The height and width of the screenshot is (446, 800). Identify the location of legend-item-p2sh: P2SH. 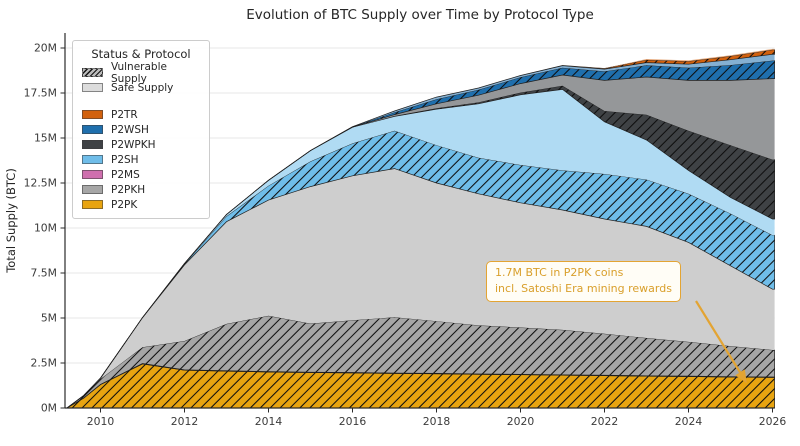
(141, 159).